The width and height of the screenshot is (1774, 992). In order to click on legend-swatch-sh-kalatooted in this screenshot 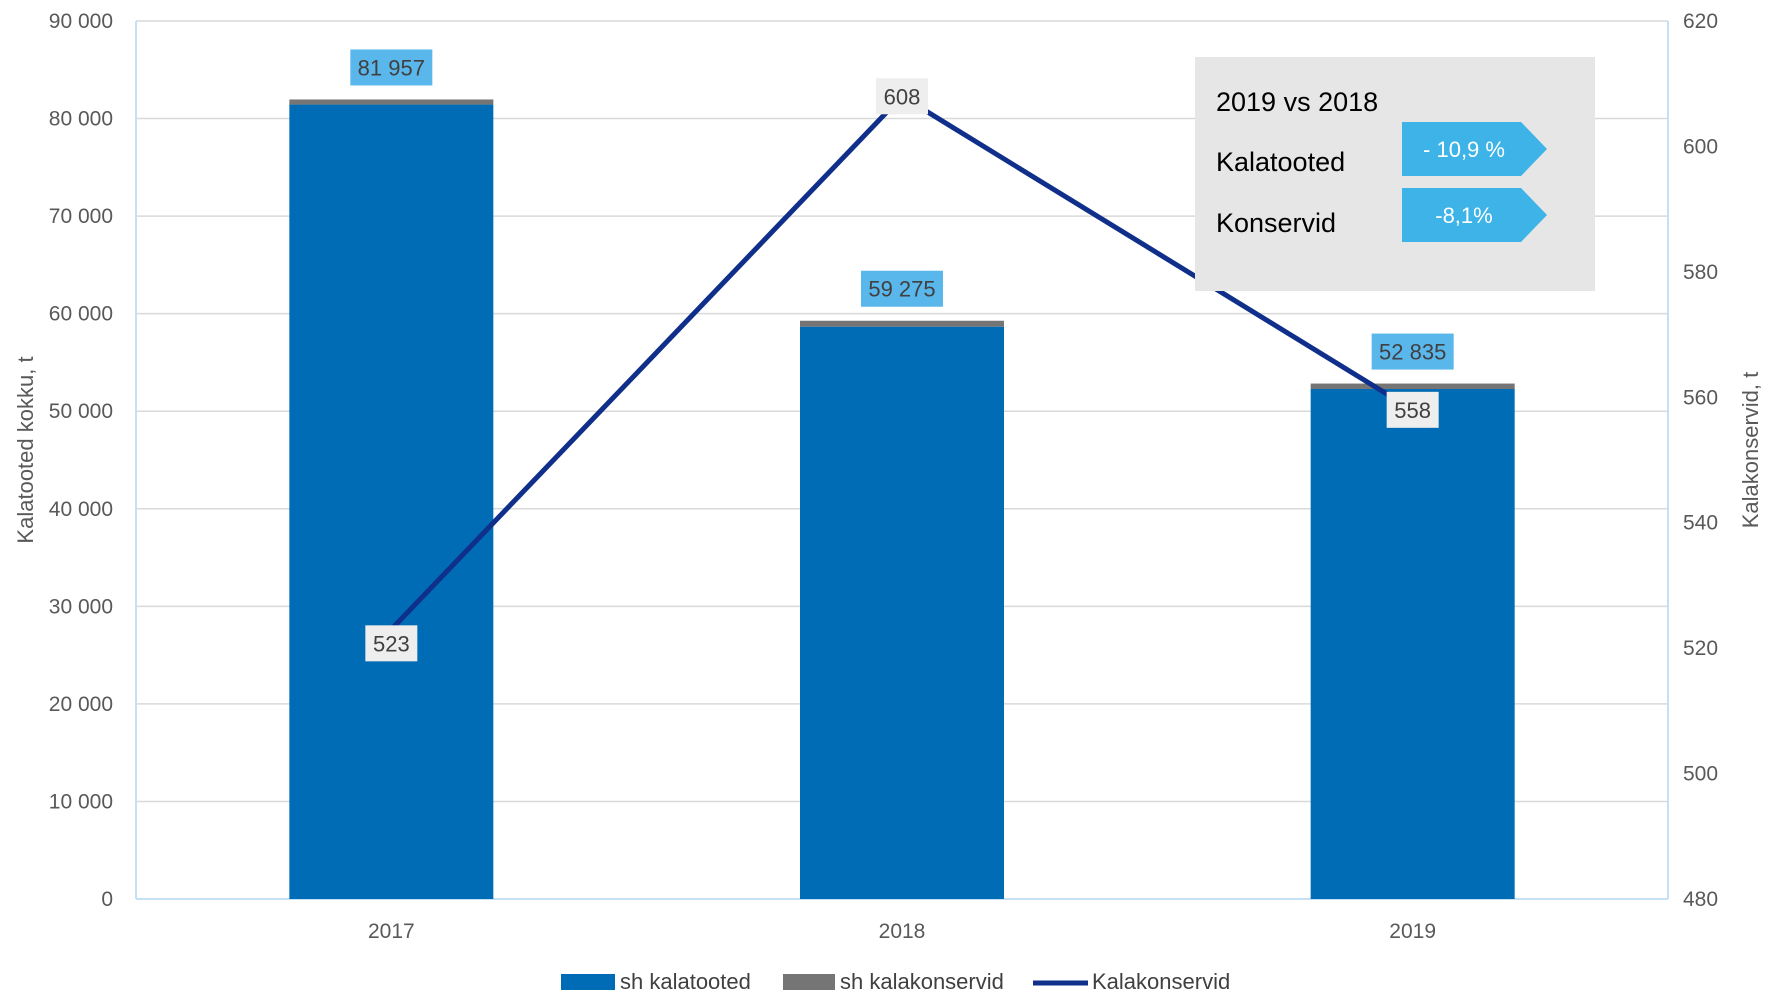, I will do `click(588, 982)`.